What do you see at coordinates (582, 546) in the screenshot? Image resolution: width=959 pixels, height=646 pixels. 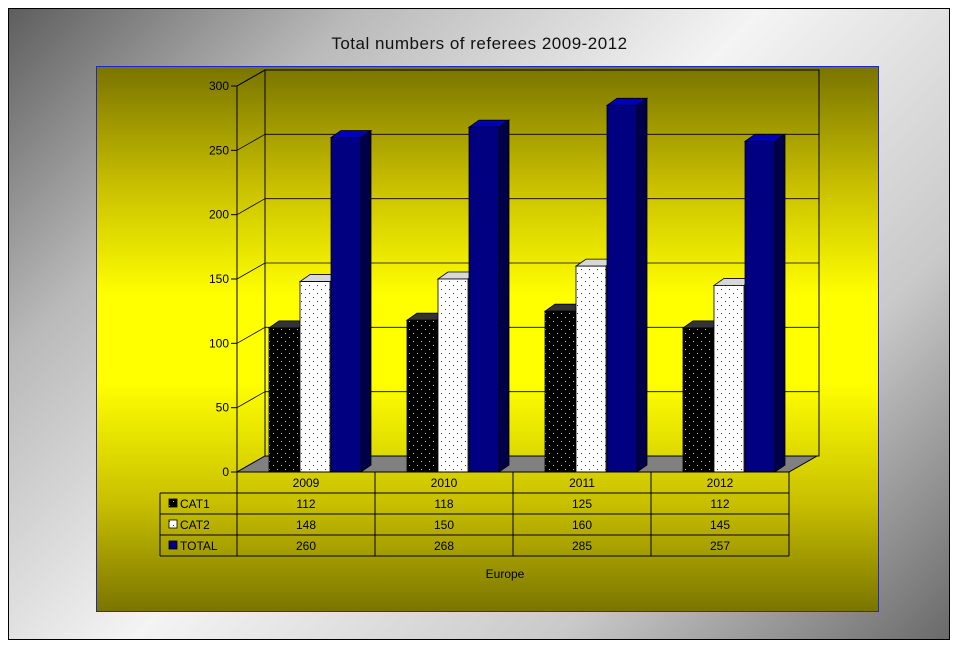 I see `data-cell-total: 285` at bounding box center [582, 546].